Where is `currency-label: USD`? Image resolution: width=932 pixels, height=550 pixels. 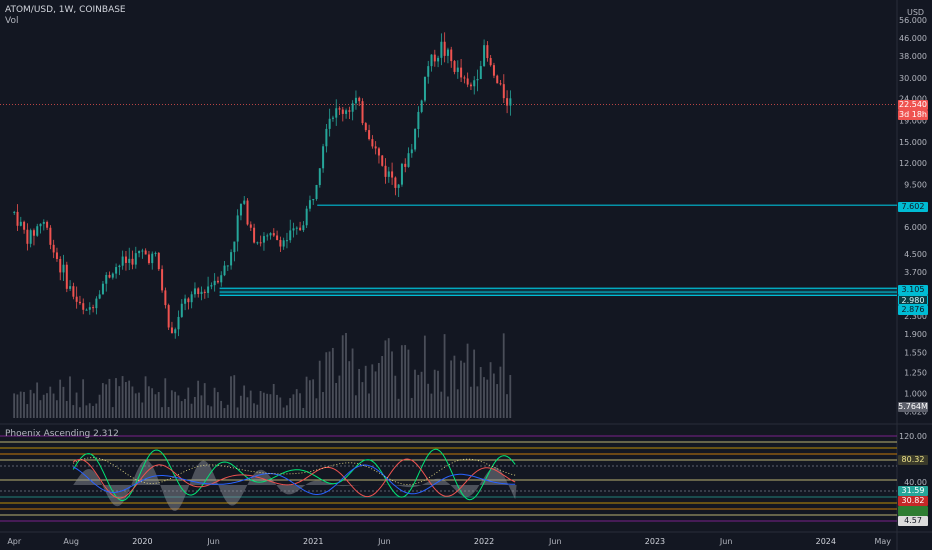
currency-label: USD is located at coordinates (916, 12).